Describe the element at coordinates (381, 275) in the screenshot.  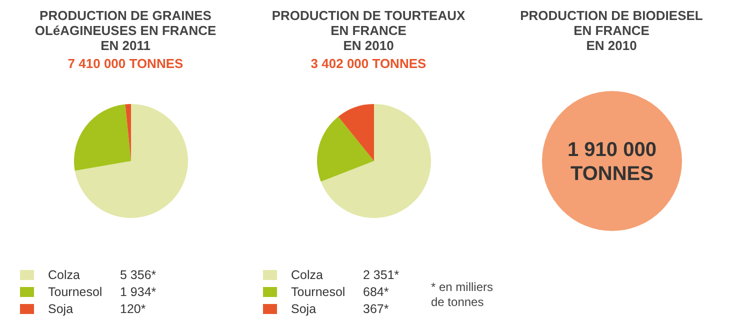
I see `data-label: 2 351*` at that location.